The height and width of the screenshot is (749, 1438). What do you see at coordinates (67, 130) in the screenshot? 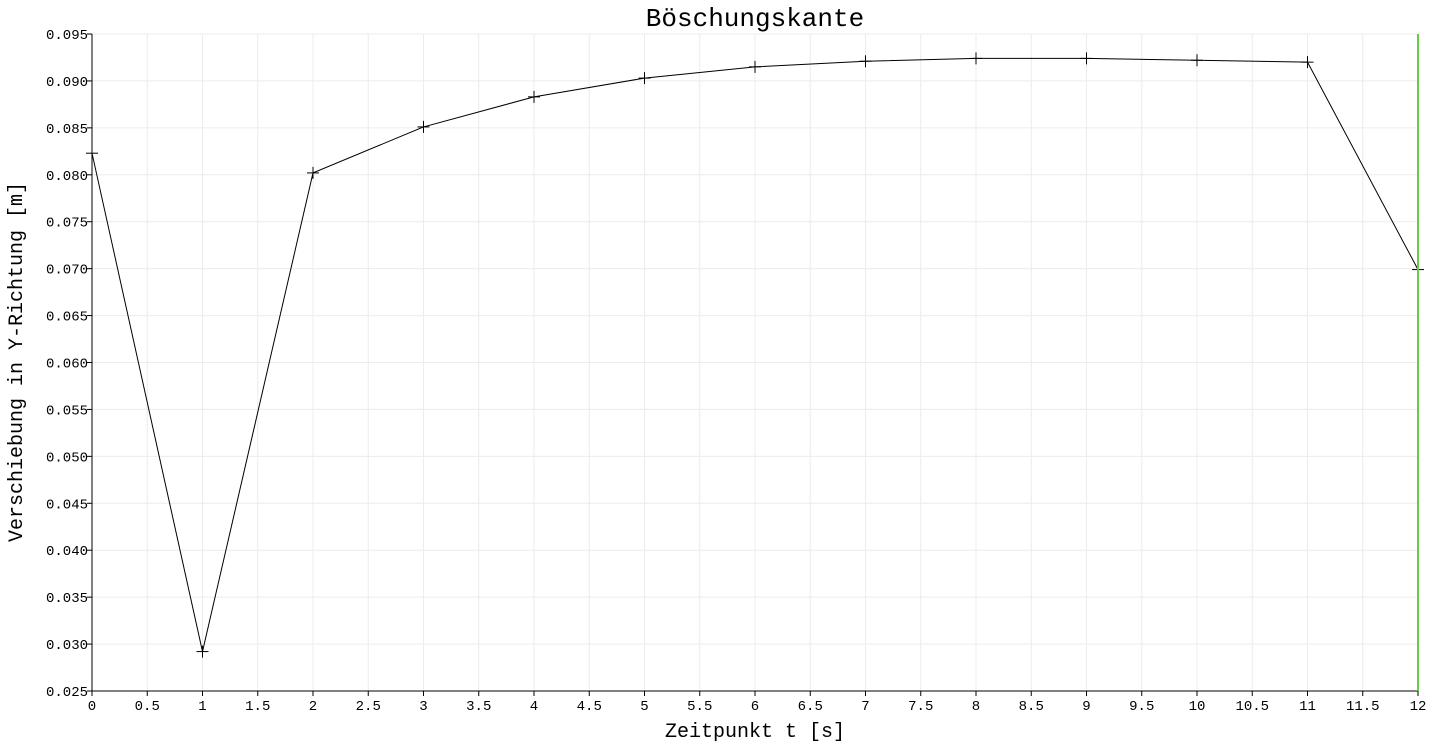
I see `y-tick-label: 0.085` at bounding box center [67, 130].